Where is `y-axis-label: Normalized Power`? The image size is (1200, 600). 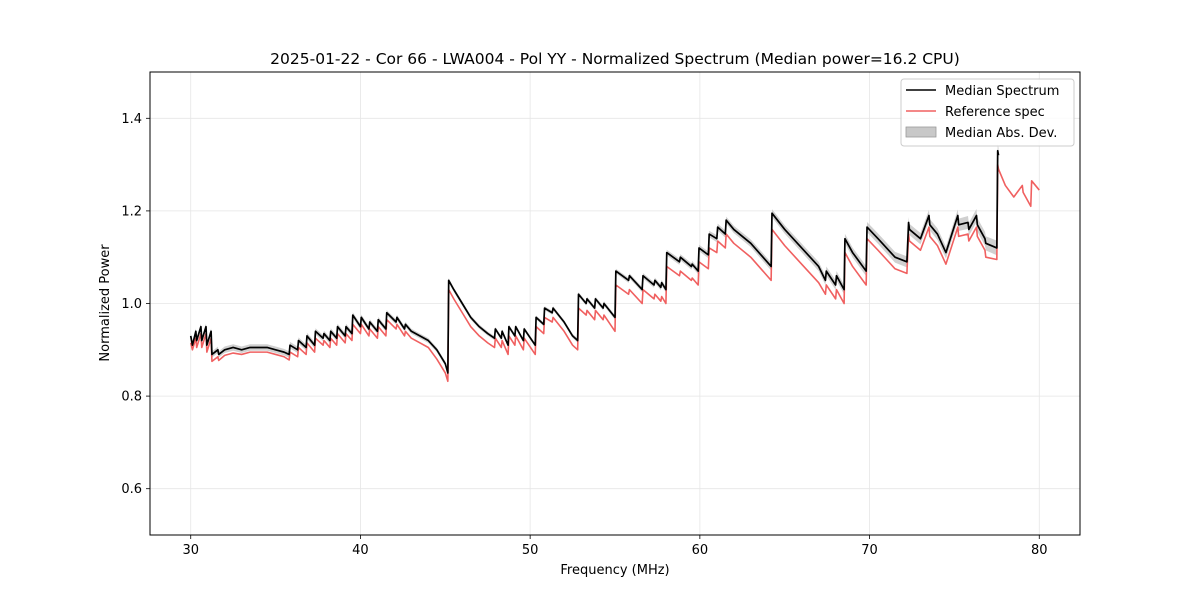 y-axis-label: Normalized Power is located at coordinates (105, 303).